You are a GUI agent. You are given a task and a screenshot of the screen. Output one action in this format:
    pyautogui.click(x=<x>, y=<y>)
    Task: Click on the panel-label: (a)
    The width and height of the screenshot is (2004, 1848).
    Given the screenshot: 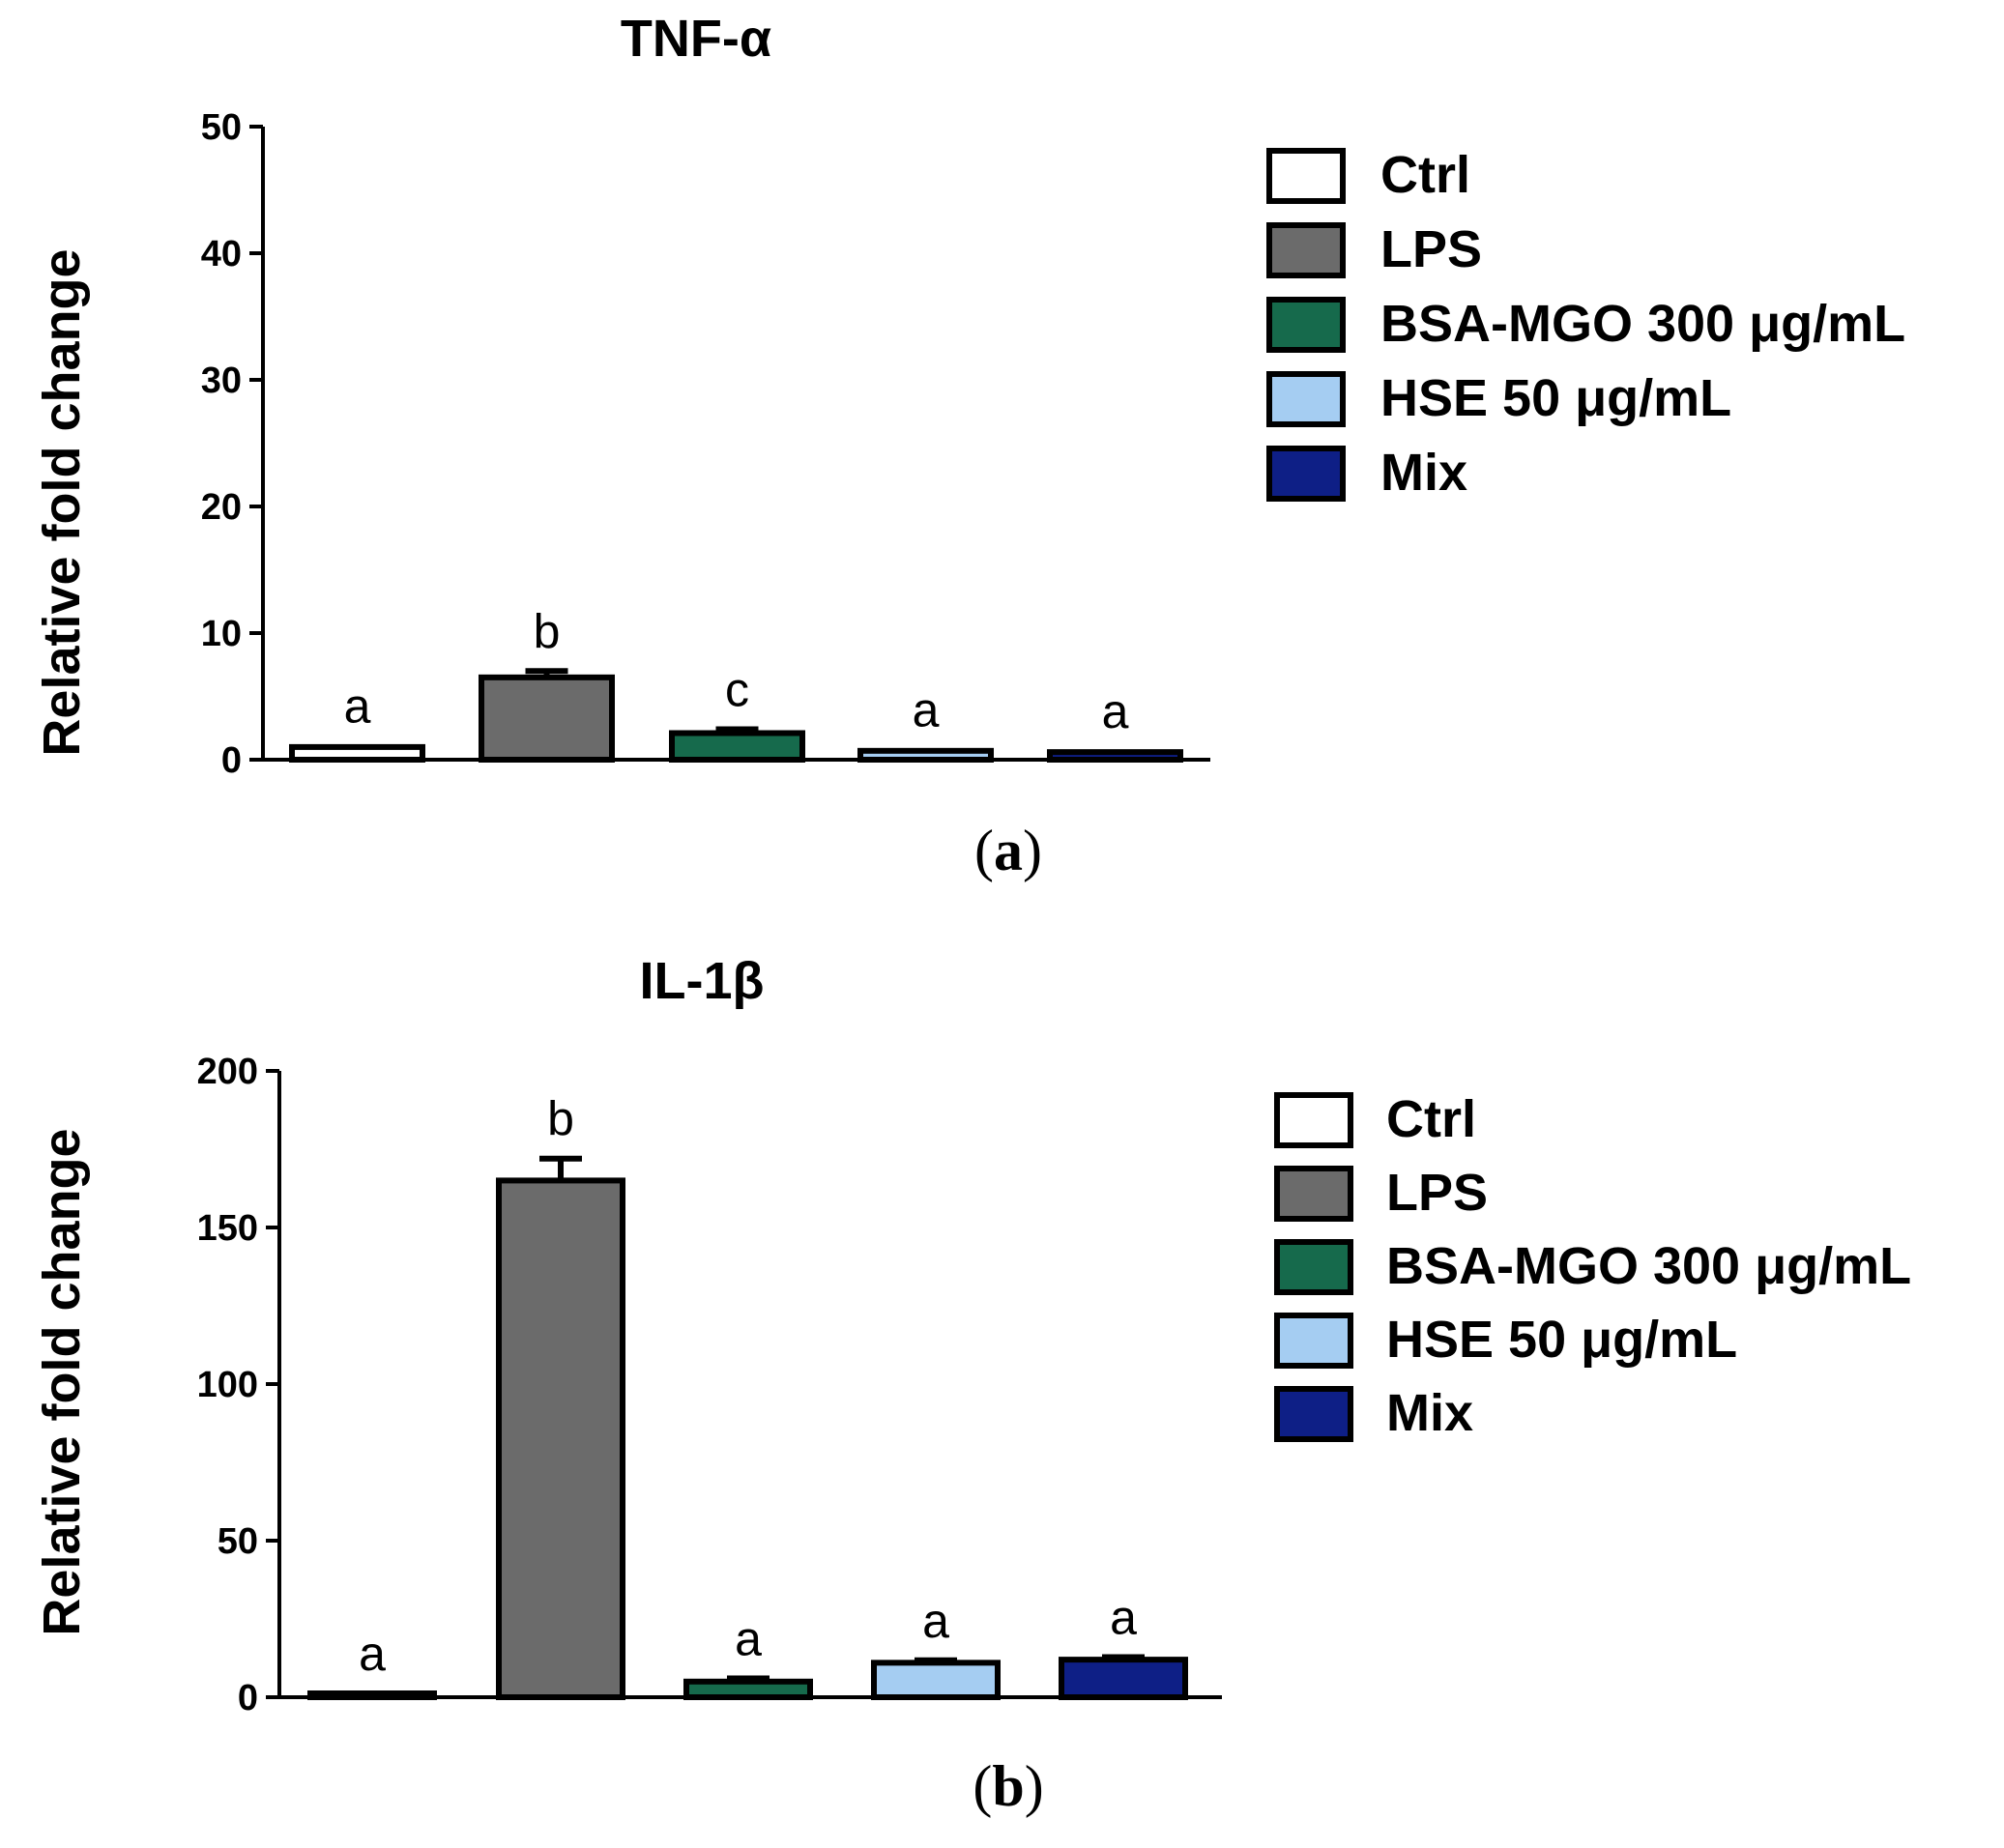 What is the action you would take?
    pyautogui.click(x=1008, y=850)
    